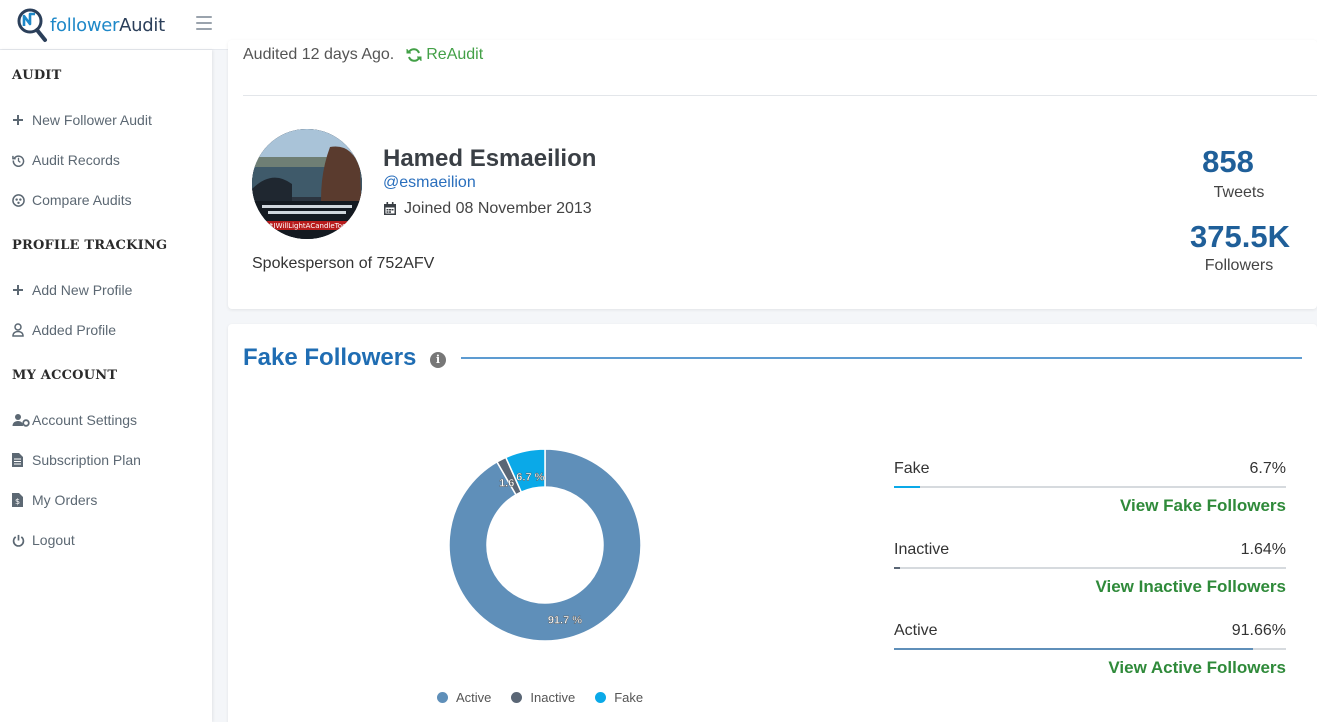  What do you see at coordinates (922, 549) in the screenshot?
I see `metric-label: Inactive` at bounding box center [922, 549].